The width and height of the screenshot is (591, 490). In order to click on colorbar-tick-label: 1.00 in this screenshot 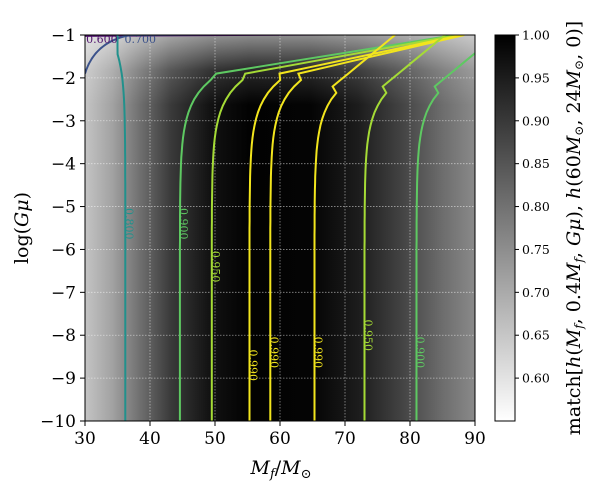, I will do `click(536, 35)`.